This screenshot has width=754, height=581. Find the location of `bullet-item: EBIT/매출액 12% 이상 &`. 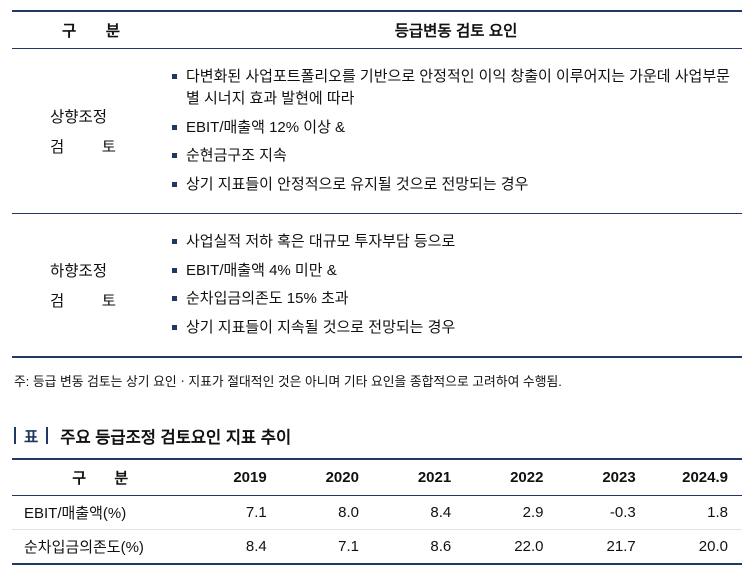

bullet-item: EBIT/매출액 12% 이상 & is located at coordinates (452, 128).